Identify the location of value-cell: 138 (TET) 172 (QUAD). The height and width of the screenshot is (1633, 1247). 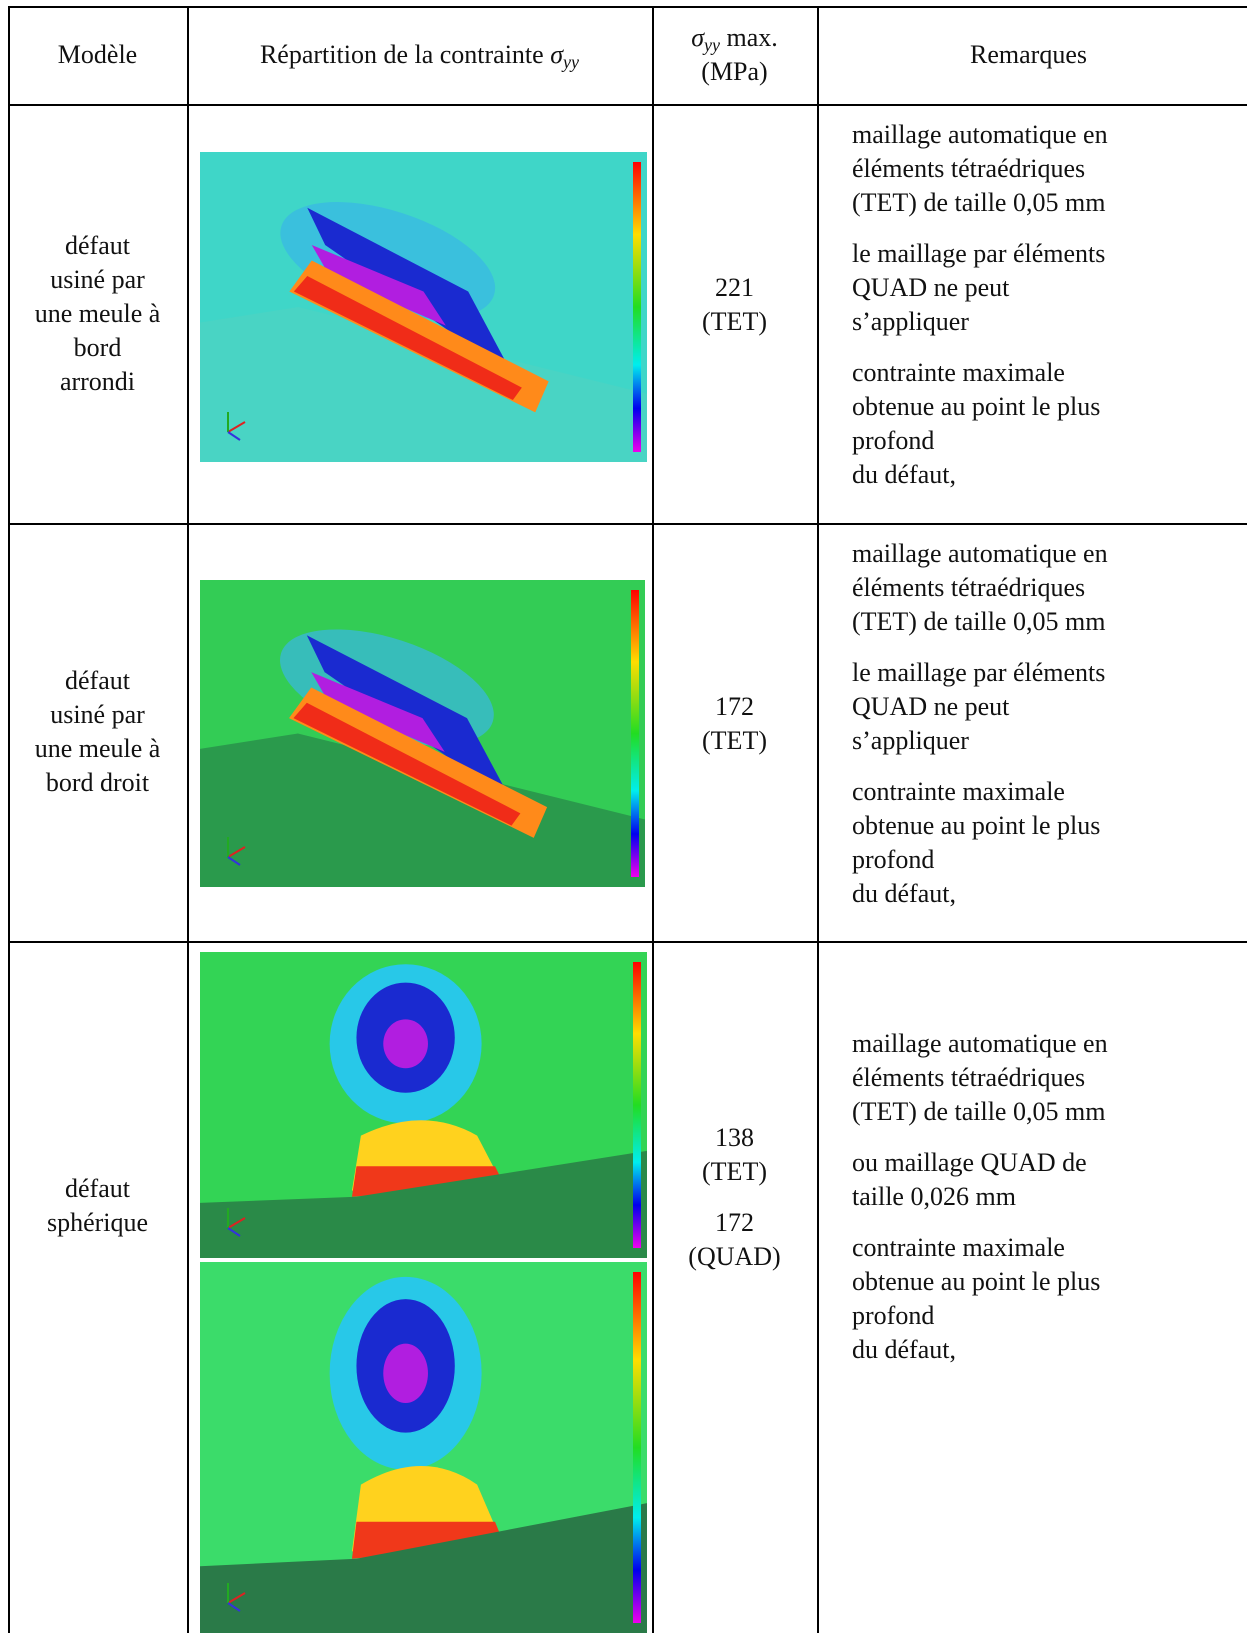
(734, 1205).